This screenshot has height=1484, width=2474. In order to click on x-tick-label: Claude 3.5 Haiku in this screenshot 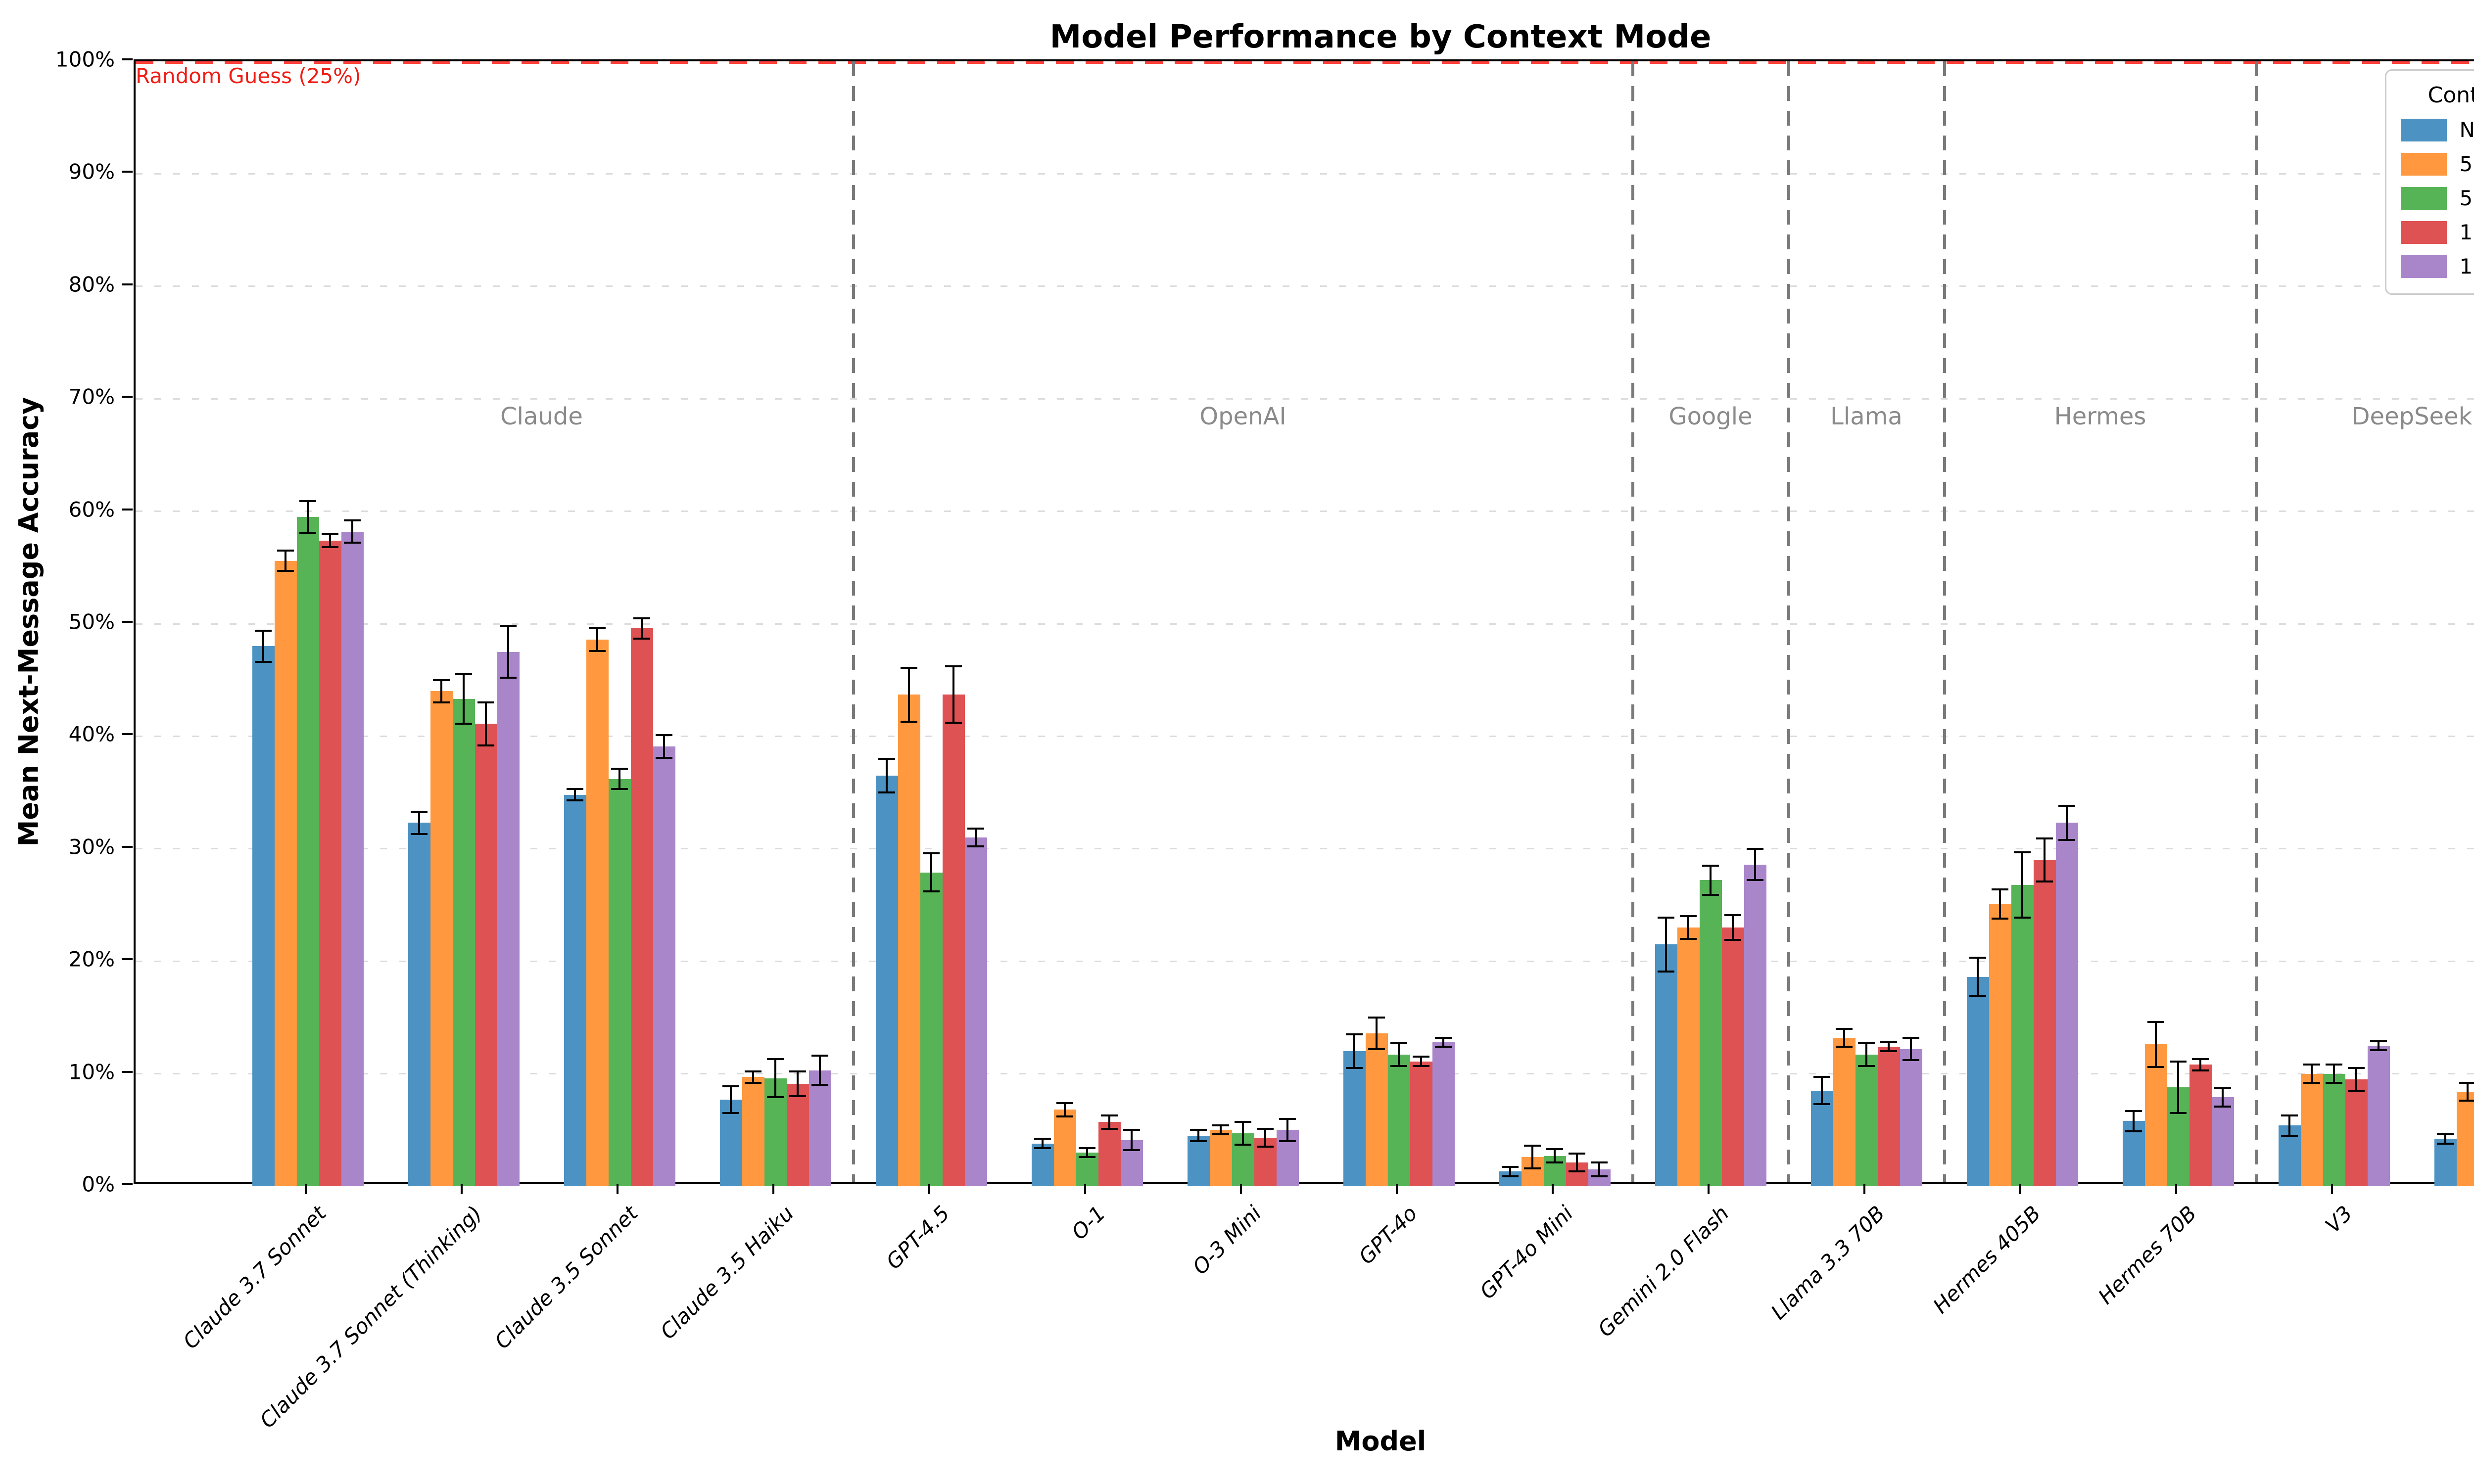, I will do `click(727, 1272)`.